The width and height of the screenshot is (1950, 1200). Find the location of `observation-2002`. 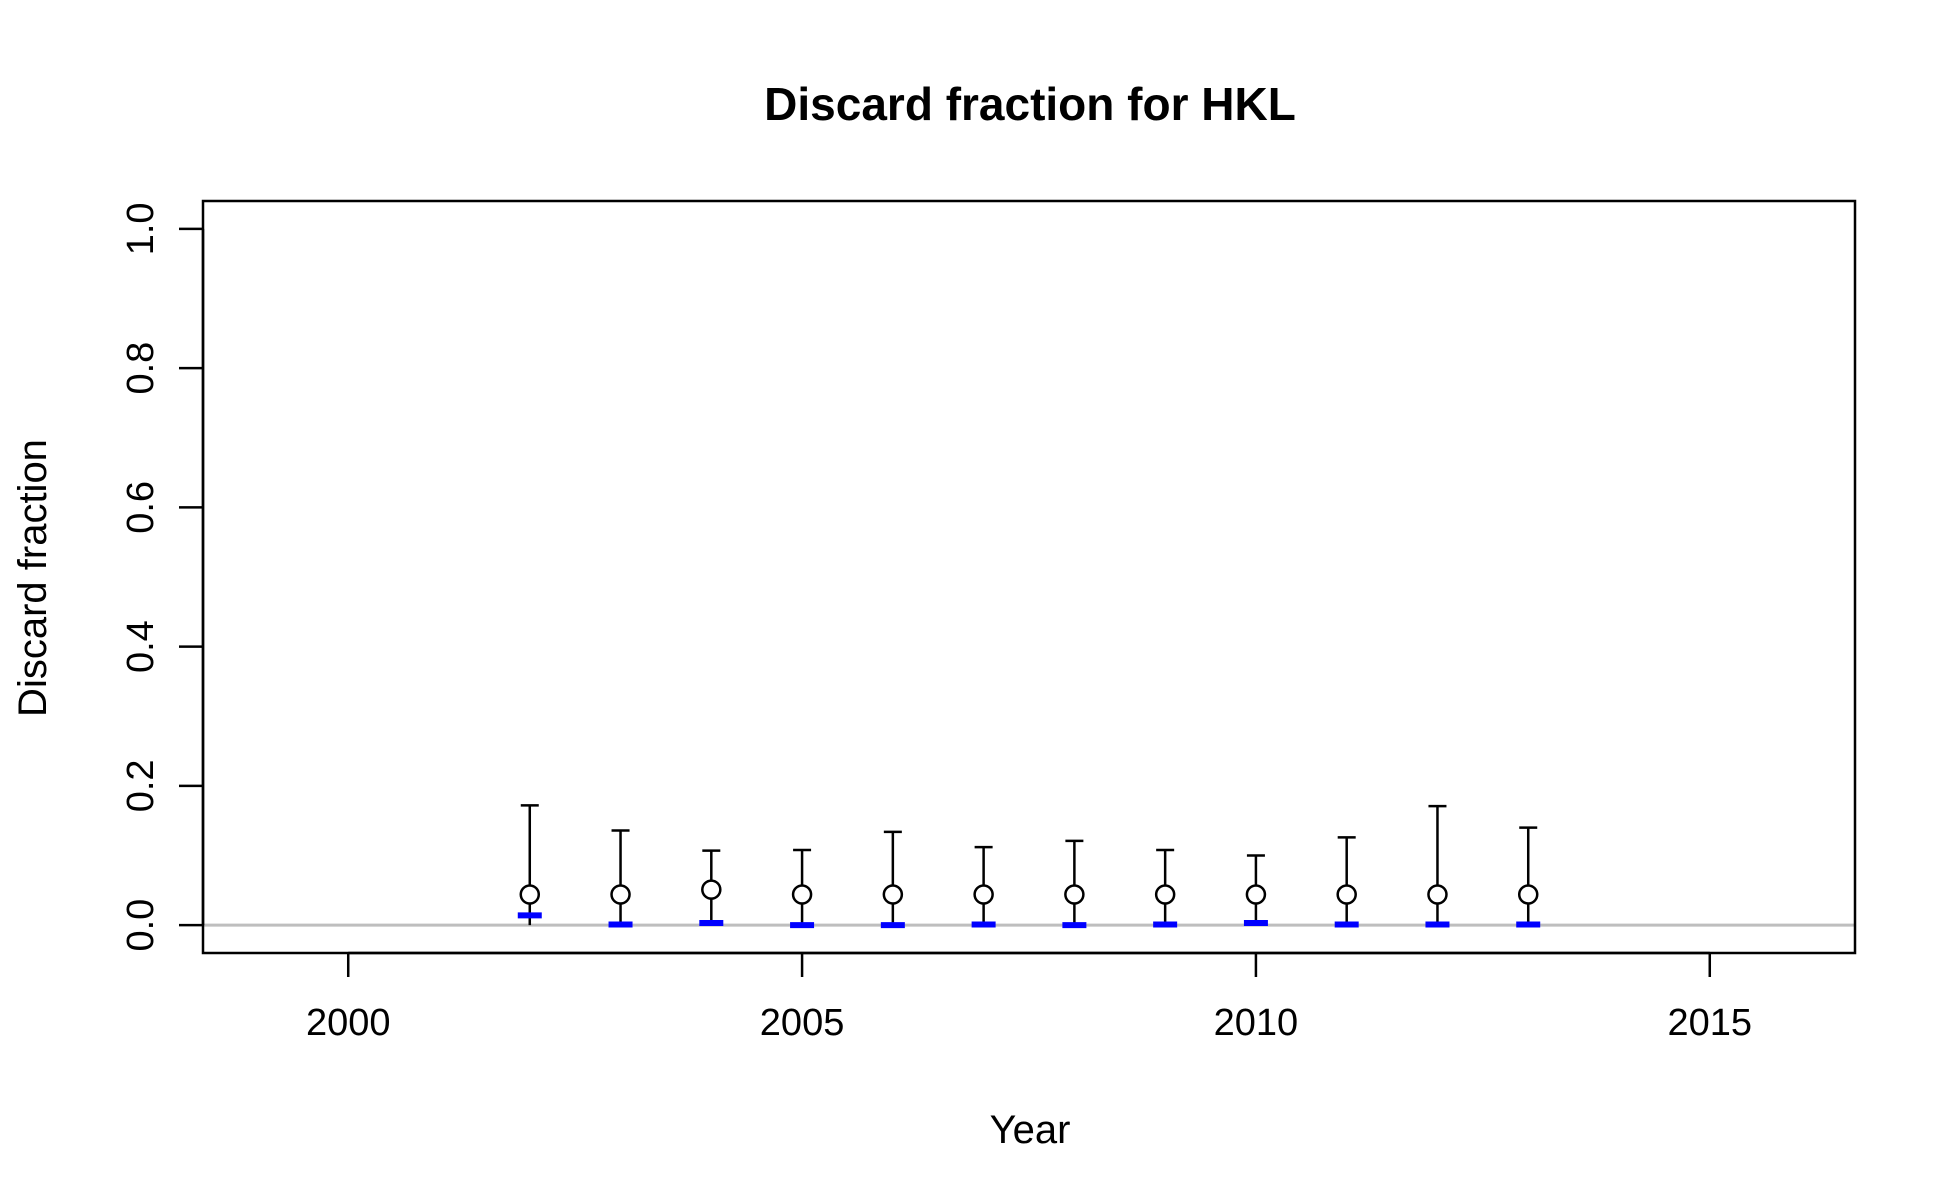

observation-2002 is located at coordinates (529, 865).